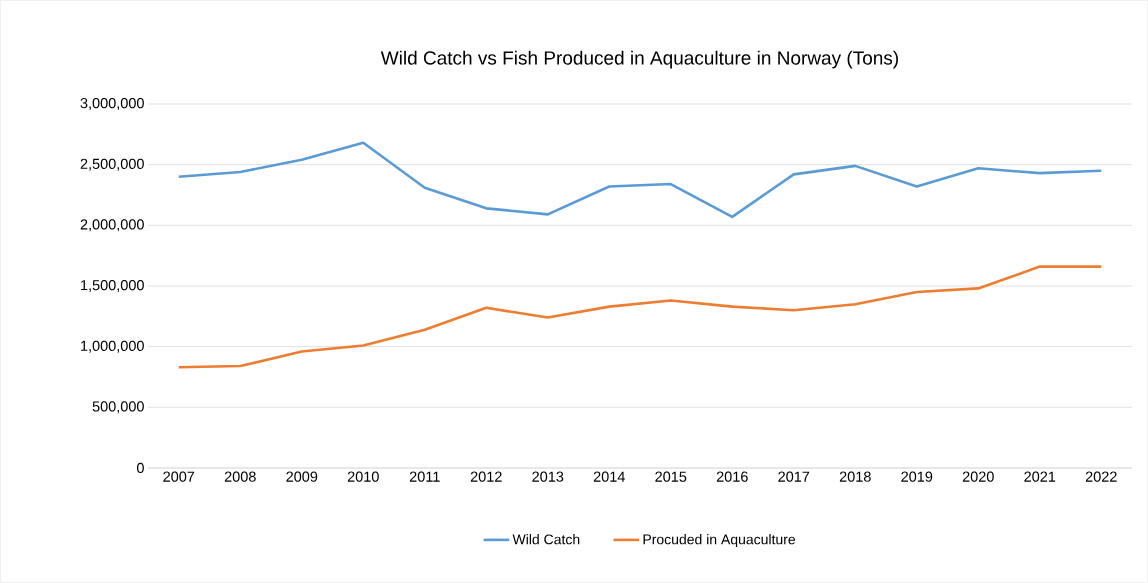 Image resolution: width=1148 pixels, height=583 pixels. I want to click on x-tick-label: 2019, so click(917, 476).